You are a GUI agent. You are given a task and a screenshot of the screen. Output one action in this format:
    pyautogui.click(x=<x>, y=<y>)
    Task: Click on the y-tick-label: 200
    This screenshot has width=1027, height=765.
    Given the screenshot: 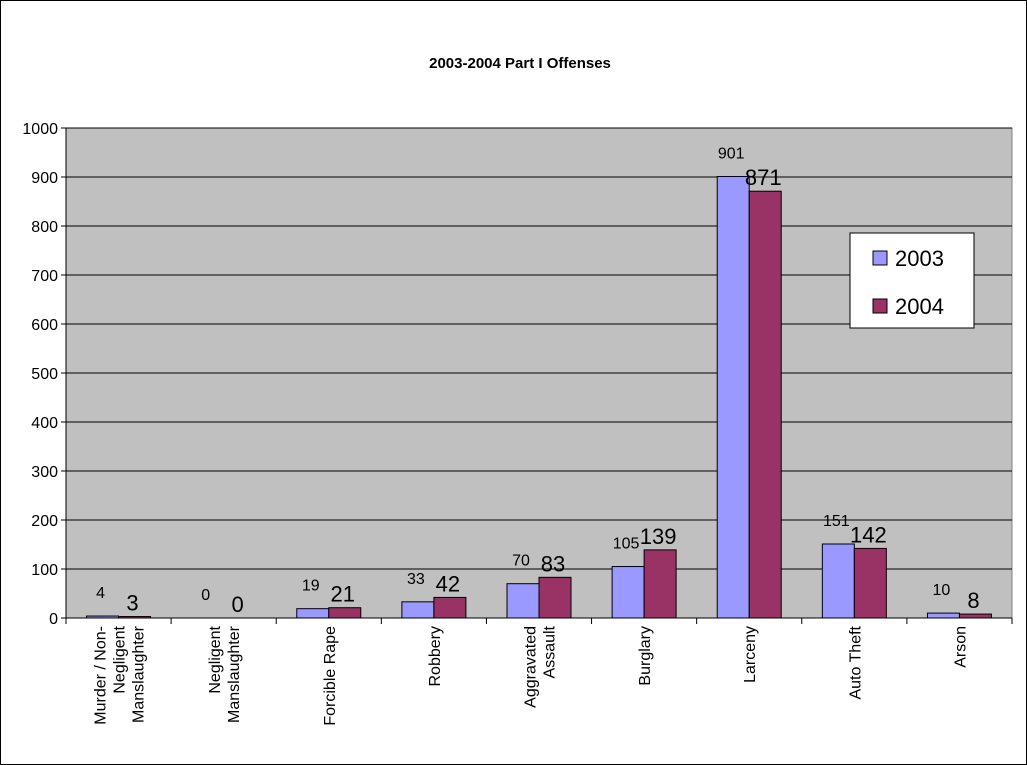 What is the action you would take?
    pyautogui.click(x=44, y=521)
    